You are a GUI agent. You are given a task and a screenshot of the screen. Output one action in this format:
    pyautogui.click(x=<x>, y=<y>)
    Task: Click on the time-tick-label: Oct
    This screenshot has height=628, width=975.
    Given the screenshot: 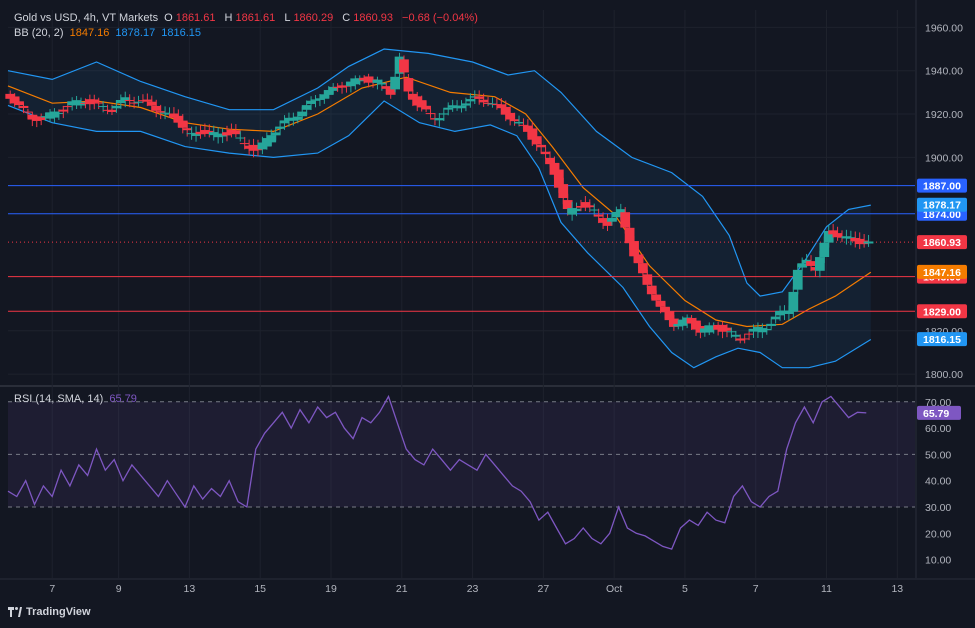 What is the action you would take?
    pyautogui.click(x=614, y=589)
    